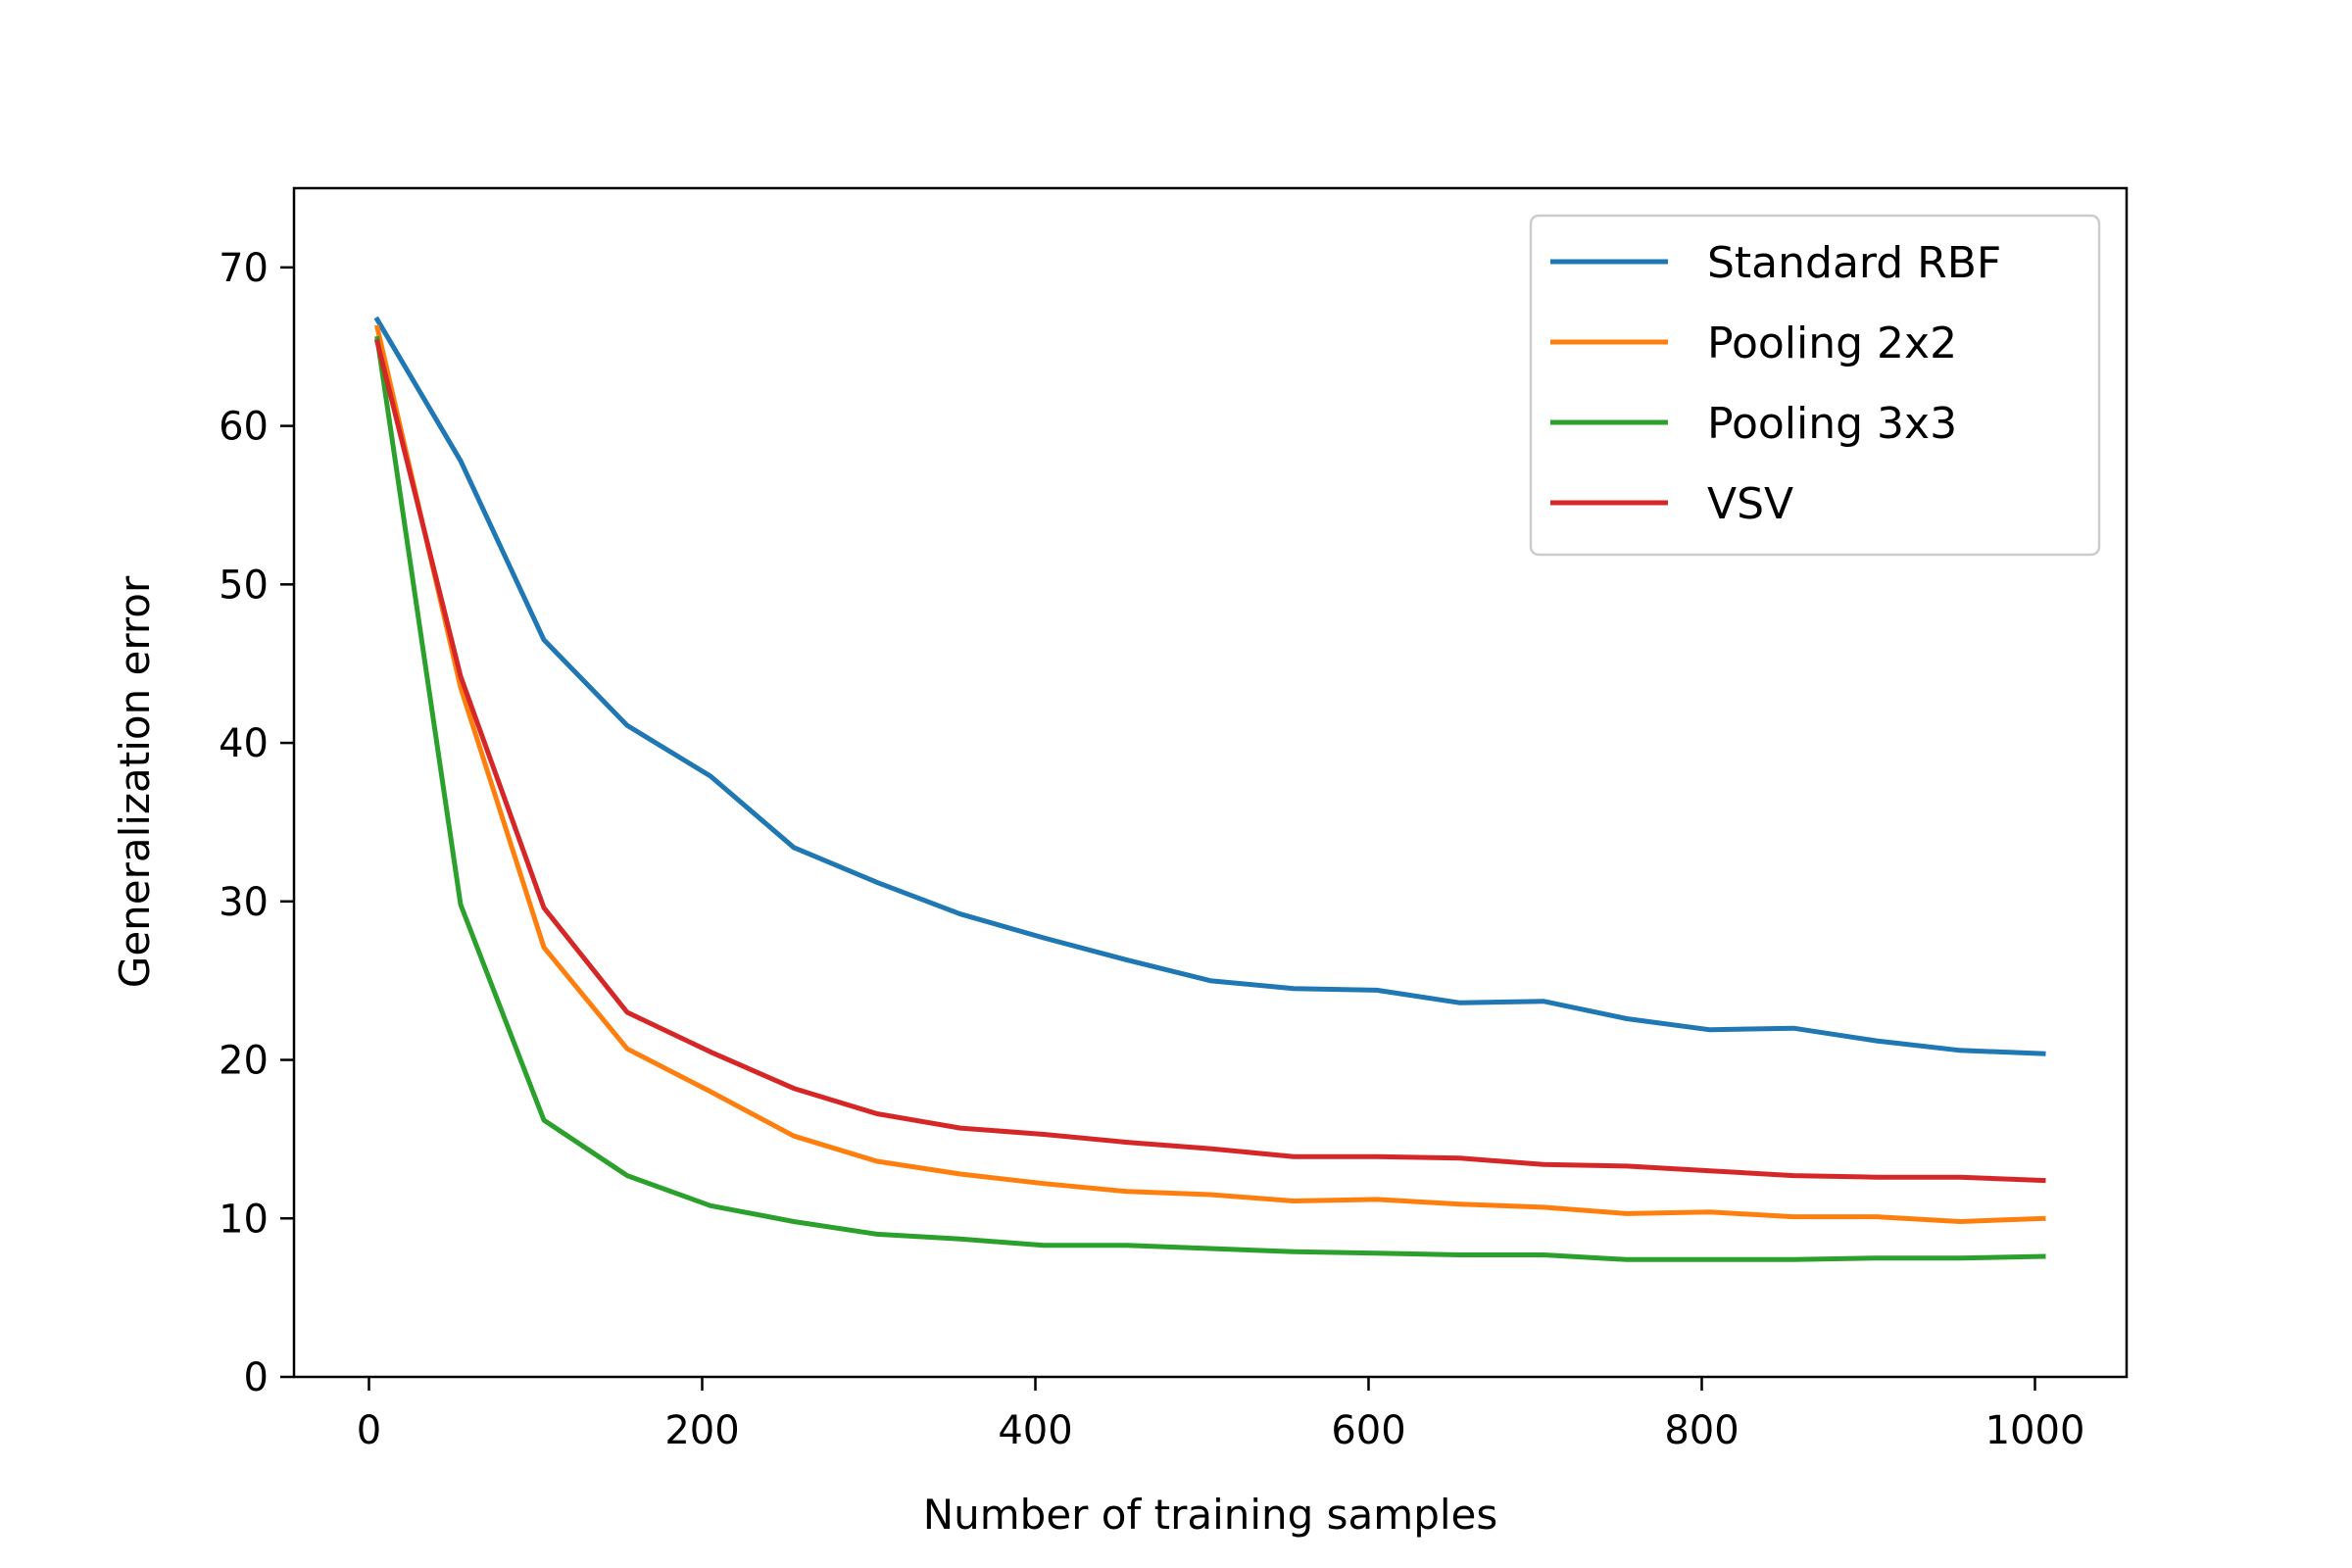 The width and height of the screenshot is (2352, 1568). I want to click on x-tick-label: 800, so click(1701, 1430).